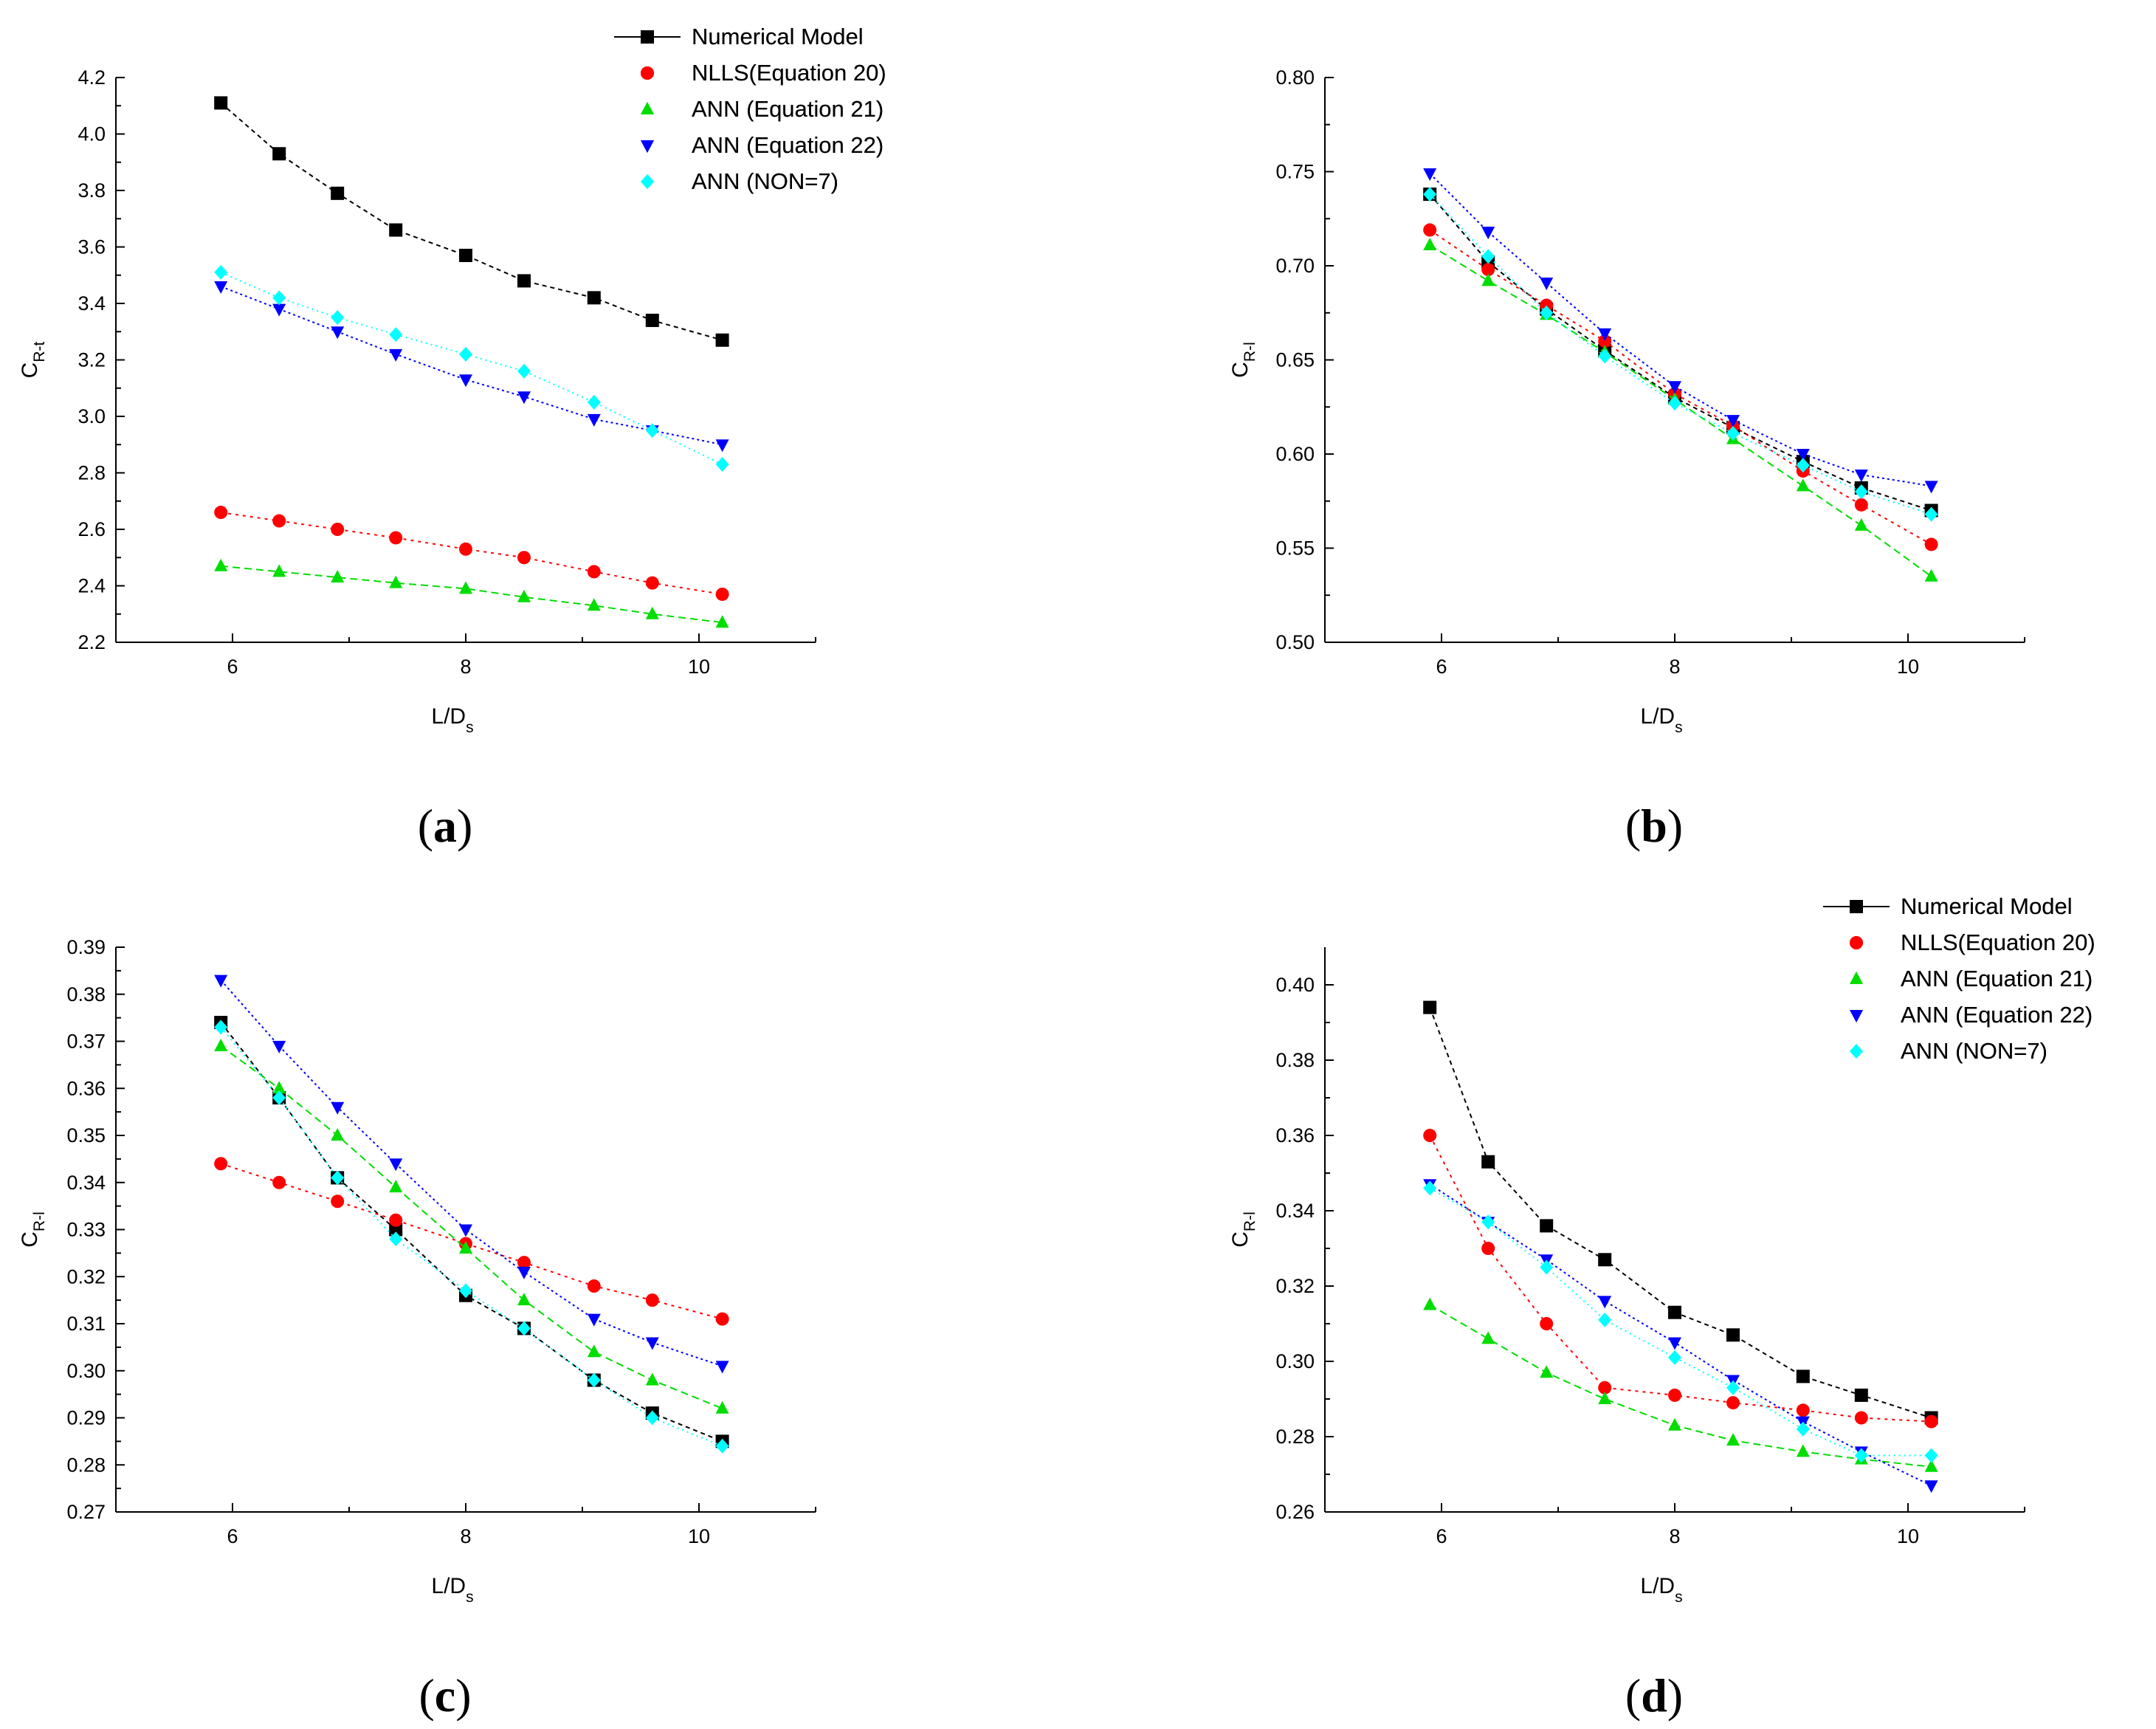 The width and height of the screenshot is (2156, 1729). I want to click on y-tick-label: 0.75, so click(1295, 172).